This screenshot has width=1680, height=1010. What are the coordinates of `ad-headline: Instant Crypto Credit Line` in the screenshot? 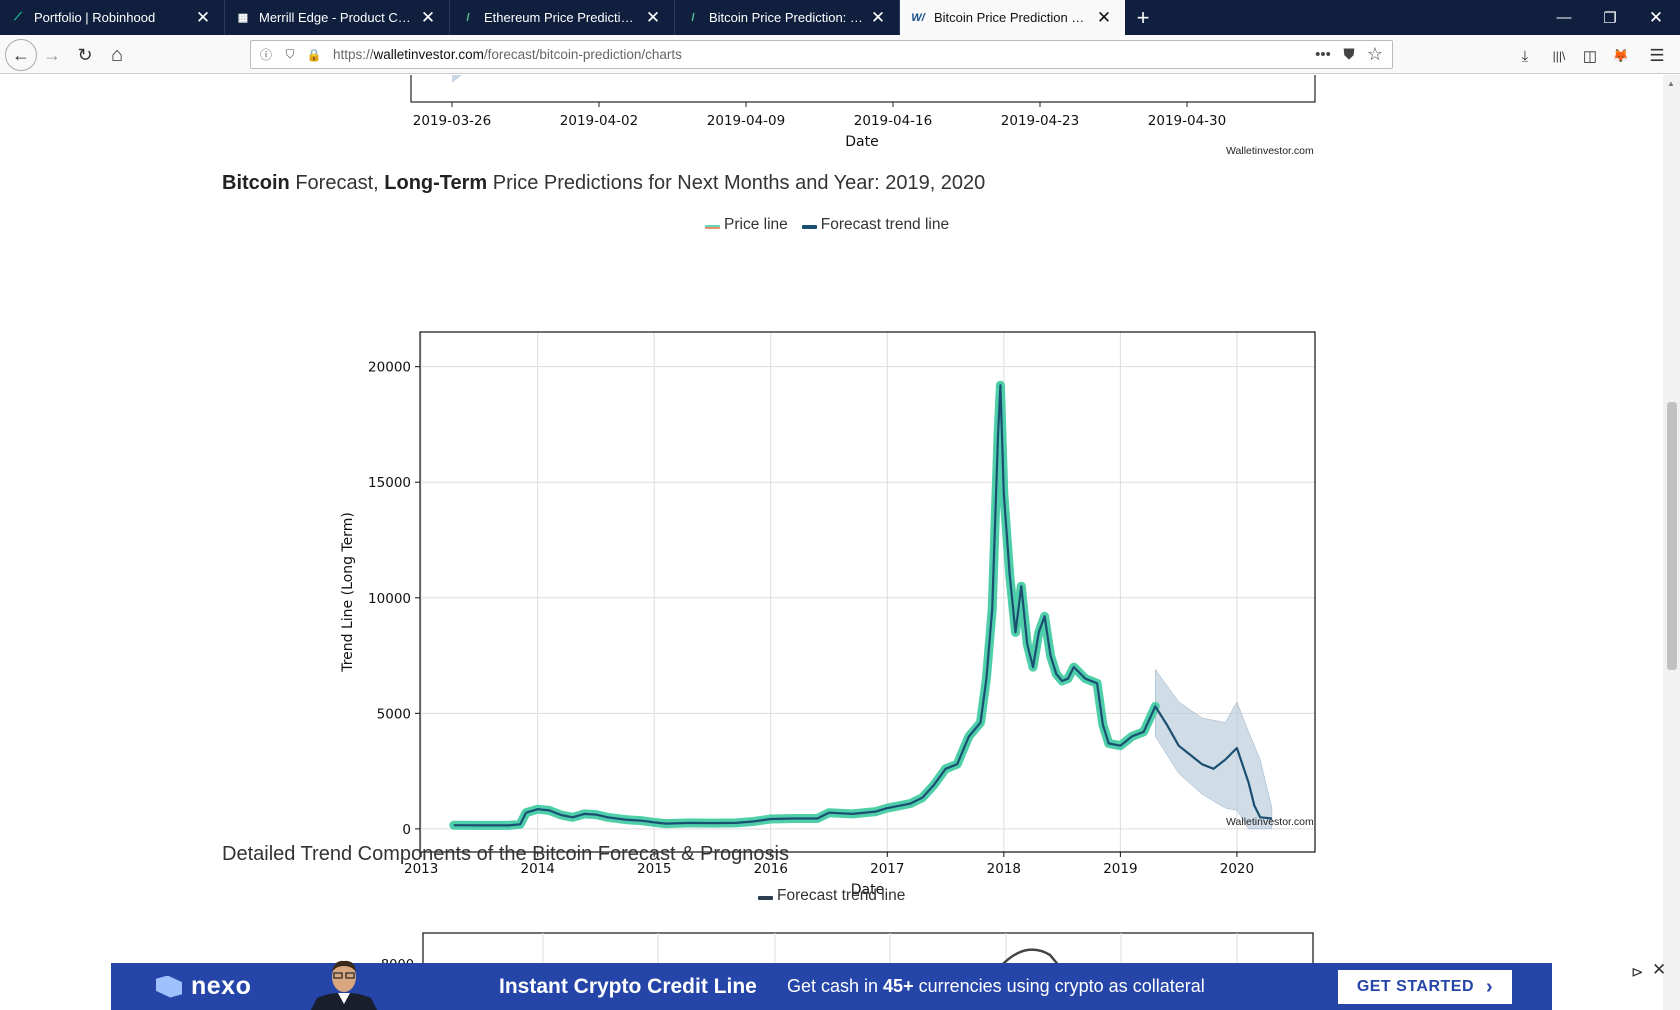 It's located at (628, 986).